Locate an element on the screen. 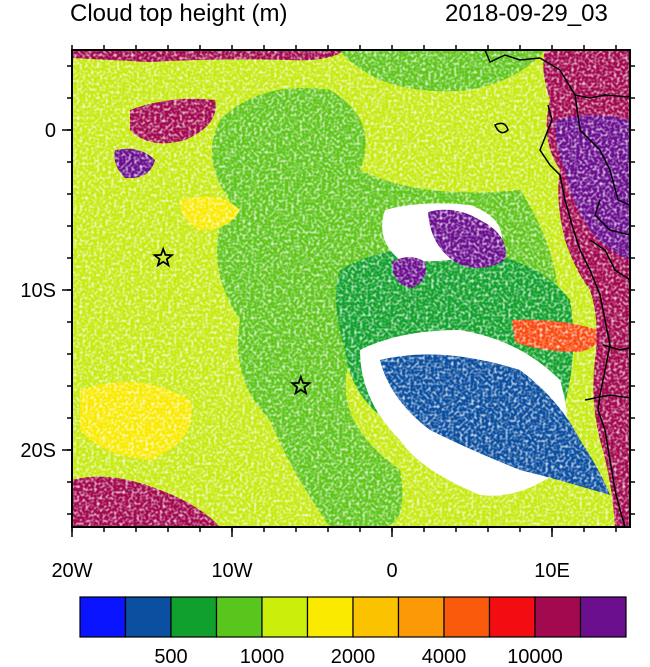 This screenshot has height=667, width=650. site-markers is located at coordinates (232, 321).